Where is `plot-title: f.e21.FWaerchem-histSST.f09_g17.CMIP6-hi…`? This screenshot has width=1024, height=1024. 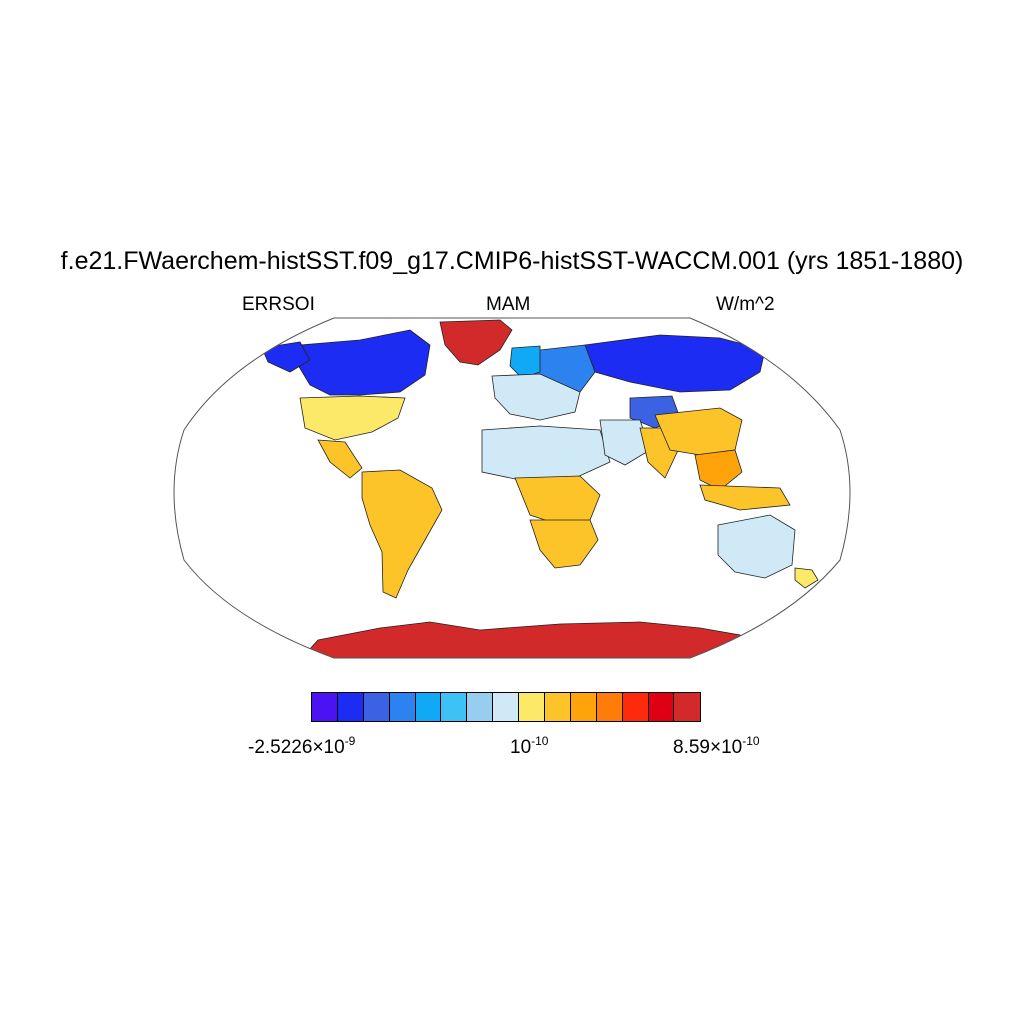
plot-title: f.e21.FWaerchem-histSST.f09_g17.CMIP6-hi… is located at coordinates (512, 261).